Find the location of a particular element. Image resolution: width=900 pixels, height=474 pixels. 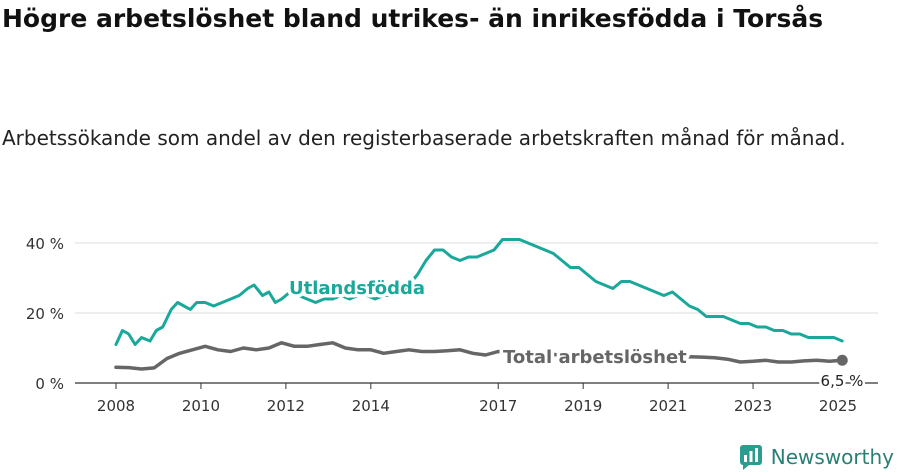

series-label-total: Total arbetslöshet is located at coordinates (595, 357).